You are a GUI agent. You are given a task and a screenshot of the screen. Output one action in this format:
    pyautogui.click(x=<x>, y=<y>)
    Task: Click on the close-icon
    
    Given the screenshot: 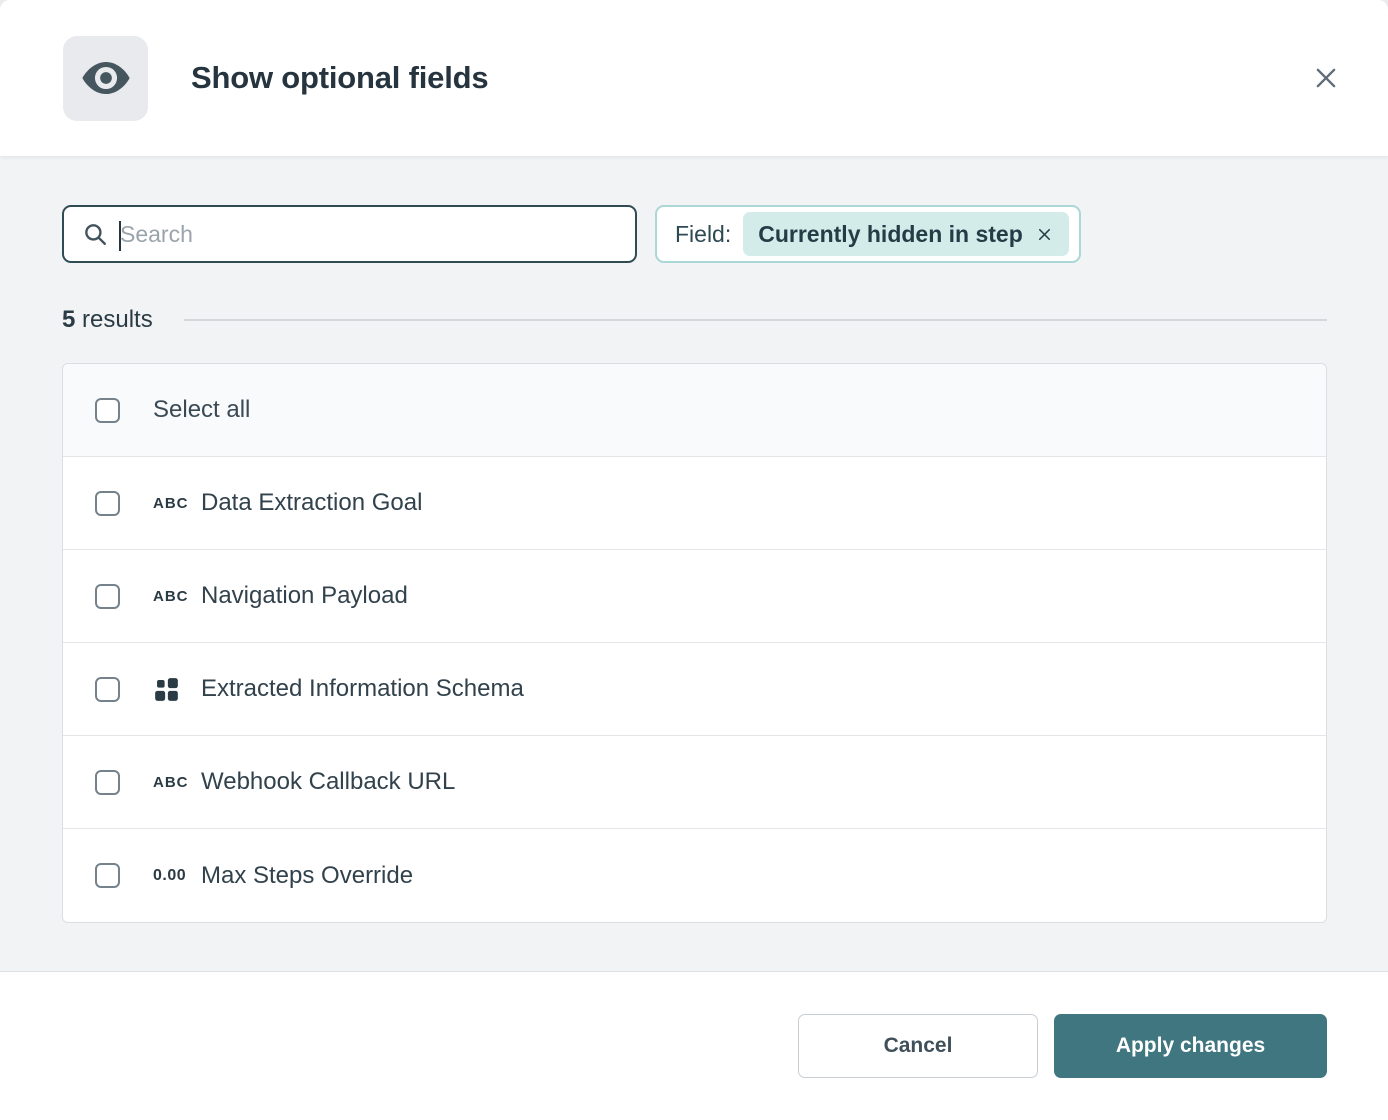 What is the action you would take?
    pyautogui.click(x=1326, y=78)
    